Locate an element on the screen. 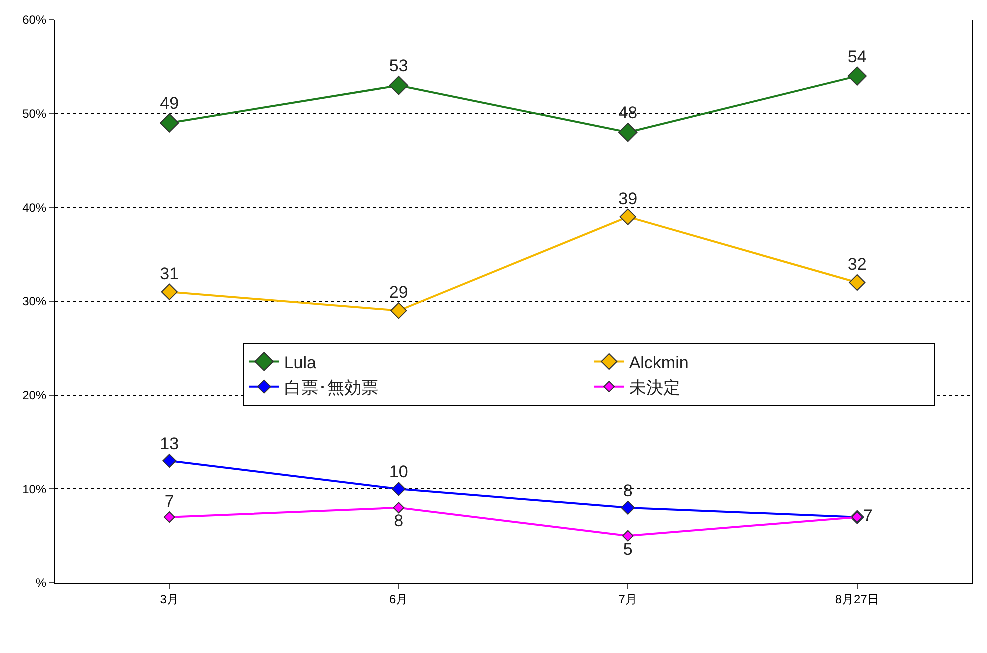 The image size is (987, 653). legend-label: Alckmin is located at coordinates (659, 362).